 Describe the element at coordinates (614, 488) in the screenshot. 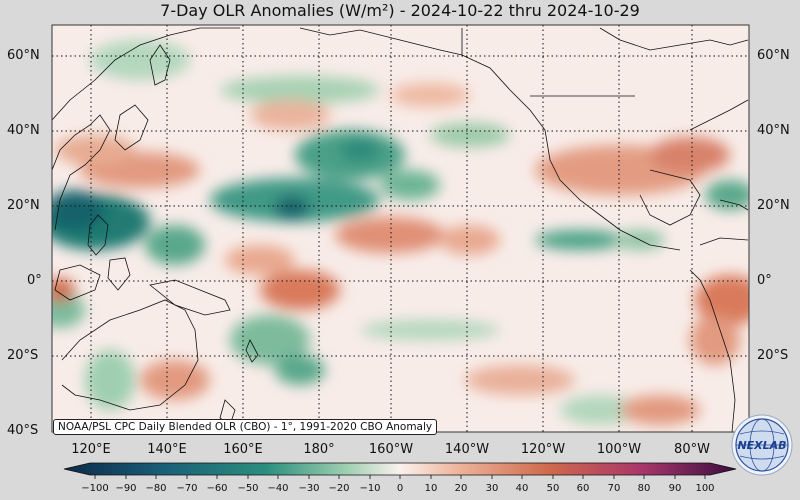

I see `colorbar-tick-label: 70` at that location.